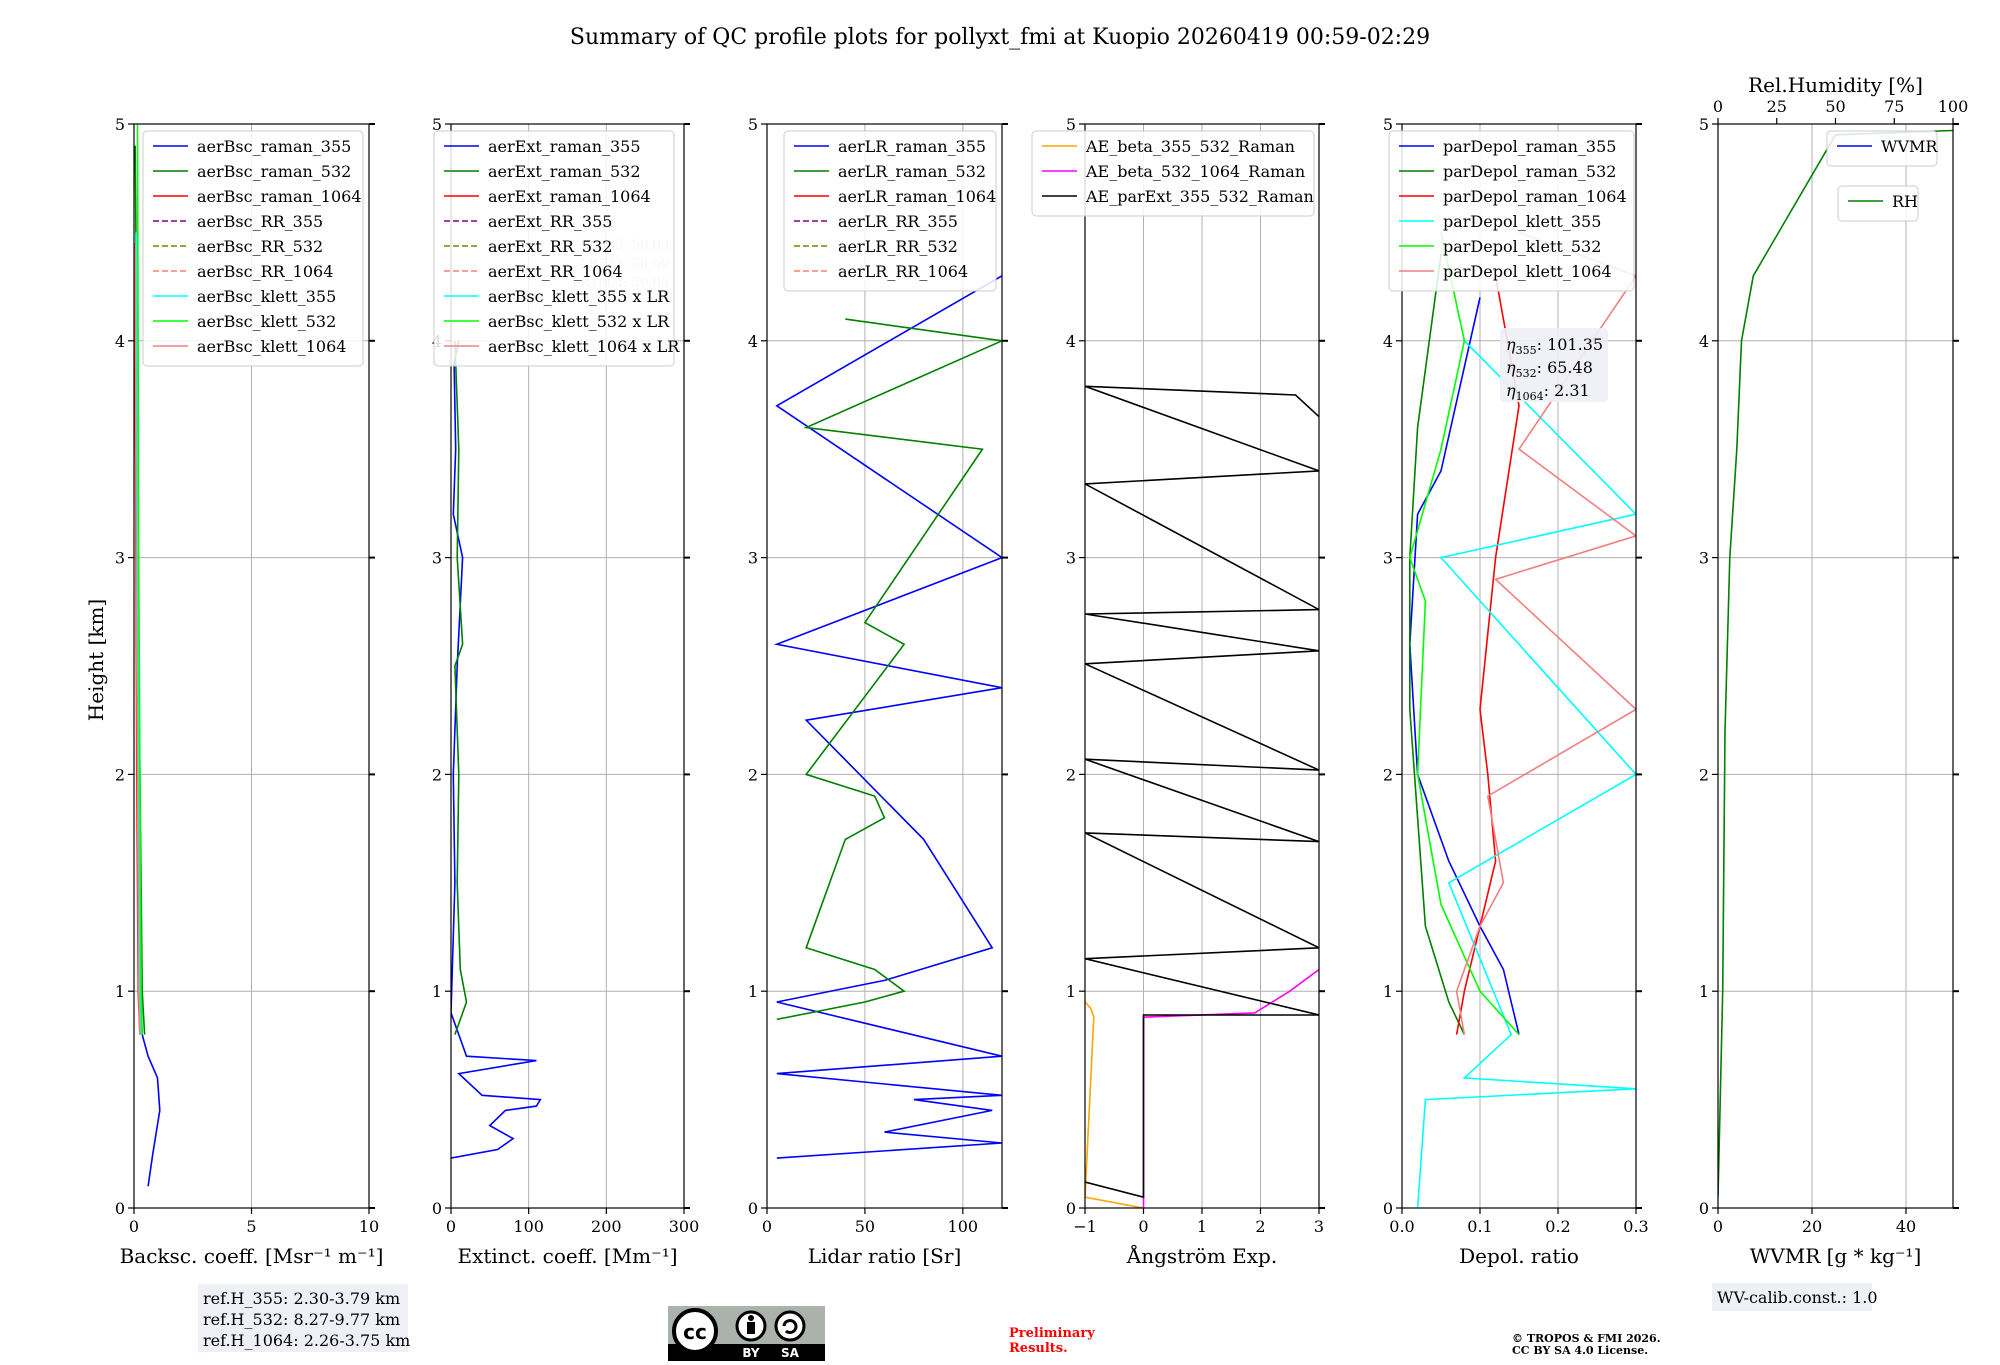 Image resolution: width=2000 pixels, height=1365 pixels. What do you see at coordinates (912, 171) in the screenshot?
I see `legend-entry: aerLR_raman_532` at bounding box center [912, 171].